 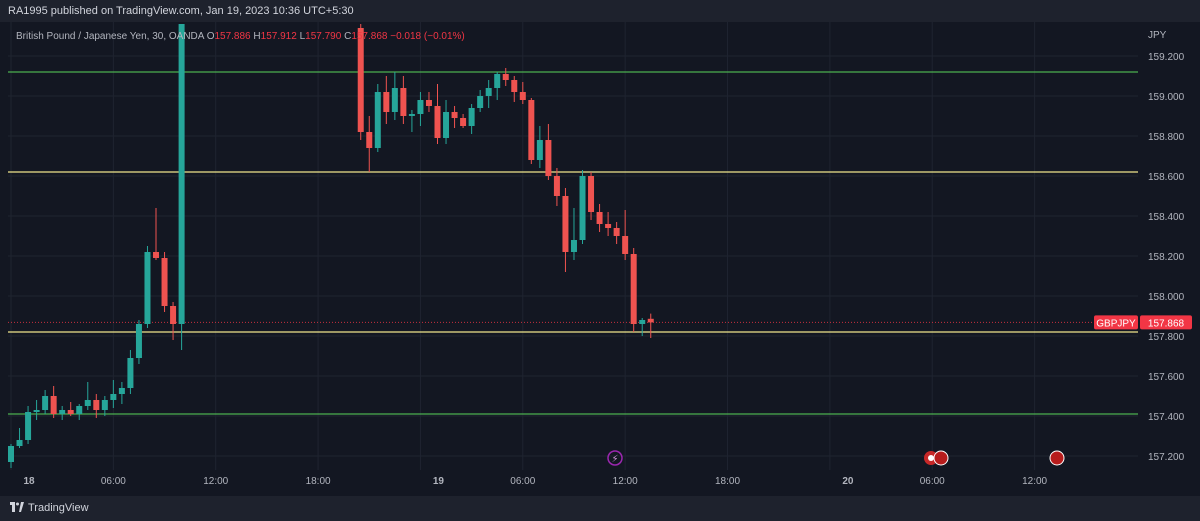 What do you see at coordinates (1166, 377) in the screenshot?
I see `price-tick-label: 157.600` at bounding box center [1166, 377].